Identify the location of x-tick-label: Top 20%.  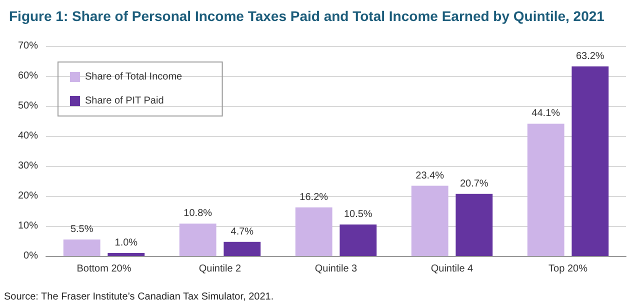
(568, 269).